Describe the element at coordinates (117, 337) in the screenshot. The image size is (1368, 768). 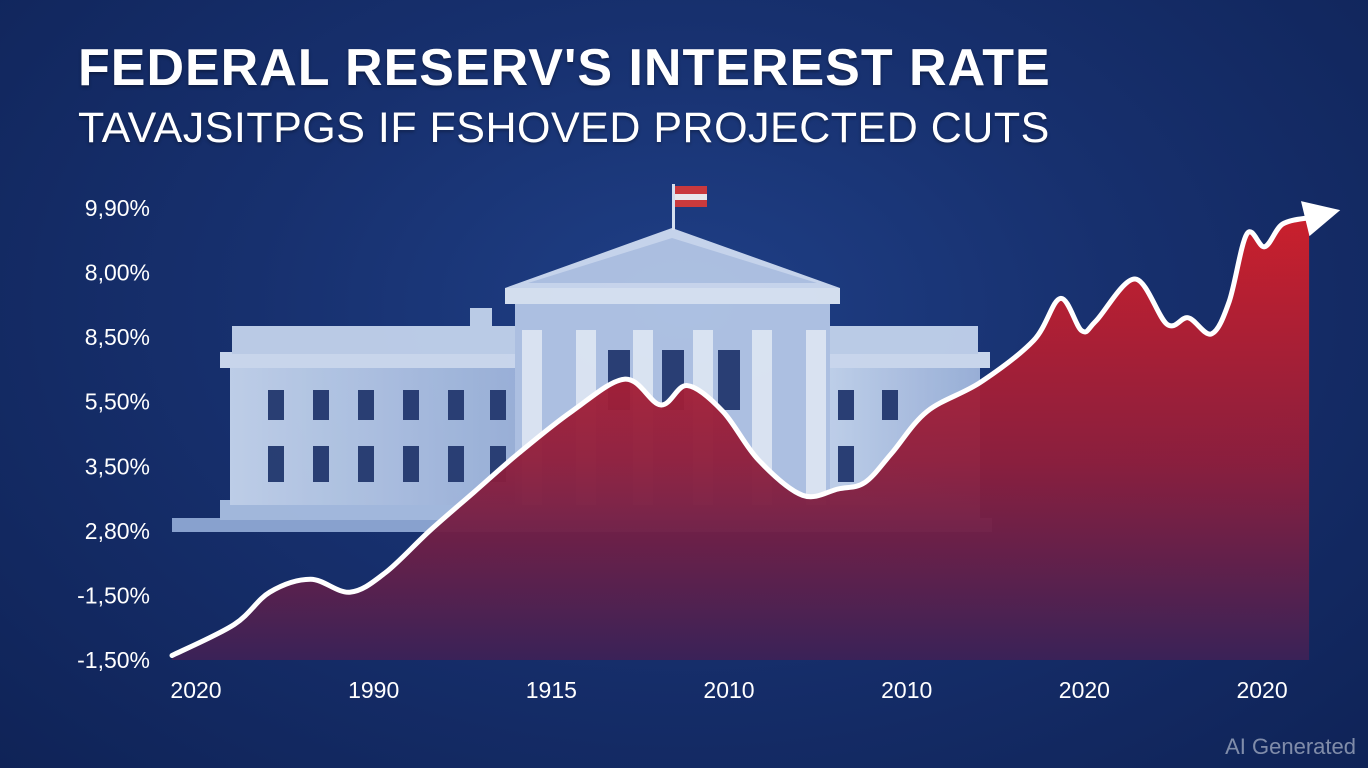
I see `y-tick-label: 8,50%` at that location.